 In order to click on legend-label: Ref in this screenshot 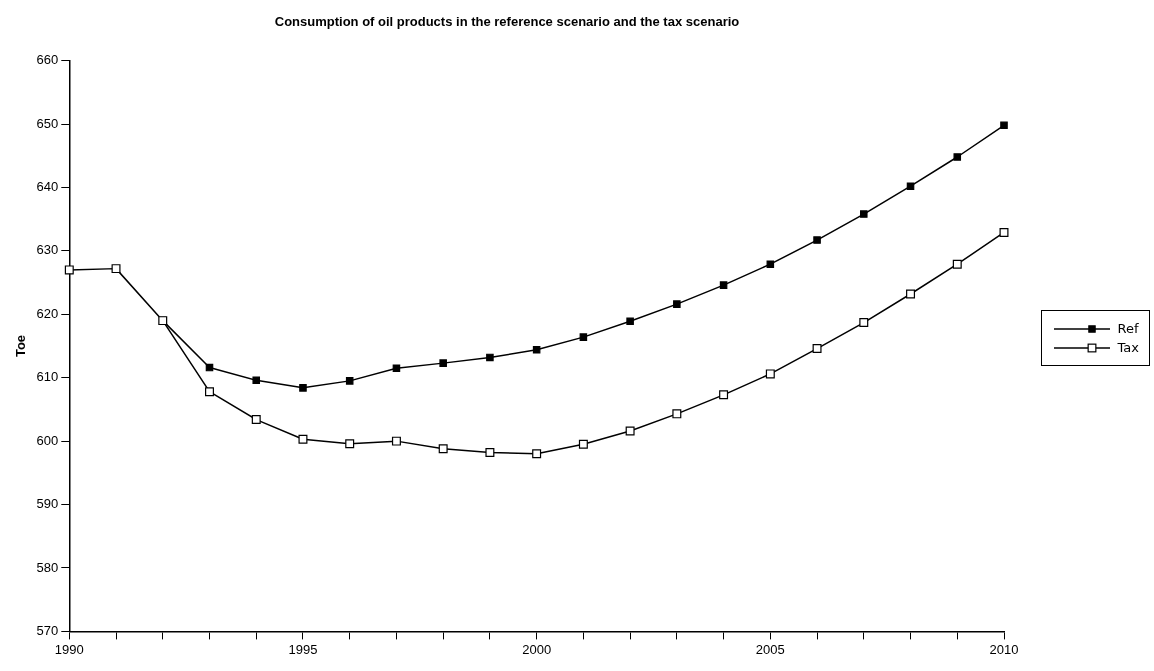, I will do `click(1128, 328)`.